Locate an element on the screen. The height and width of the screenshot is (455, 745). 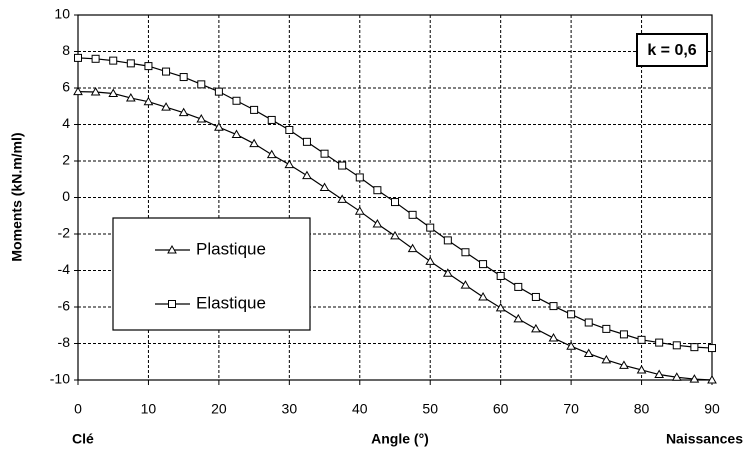
y-axis-label: Moments (kN.m/ml) is located at coordinates (17, 196).